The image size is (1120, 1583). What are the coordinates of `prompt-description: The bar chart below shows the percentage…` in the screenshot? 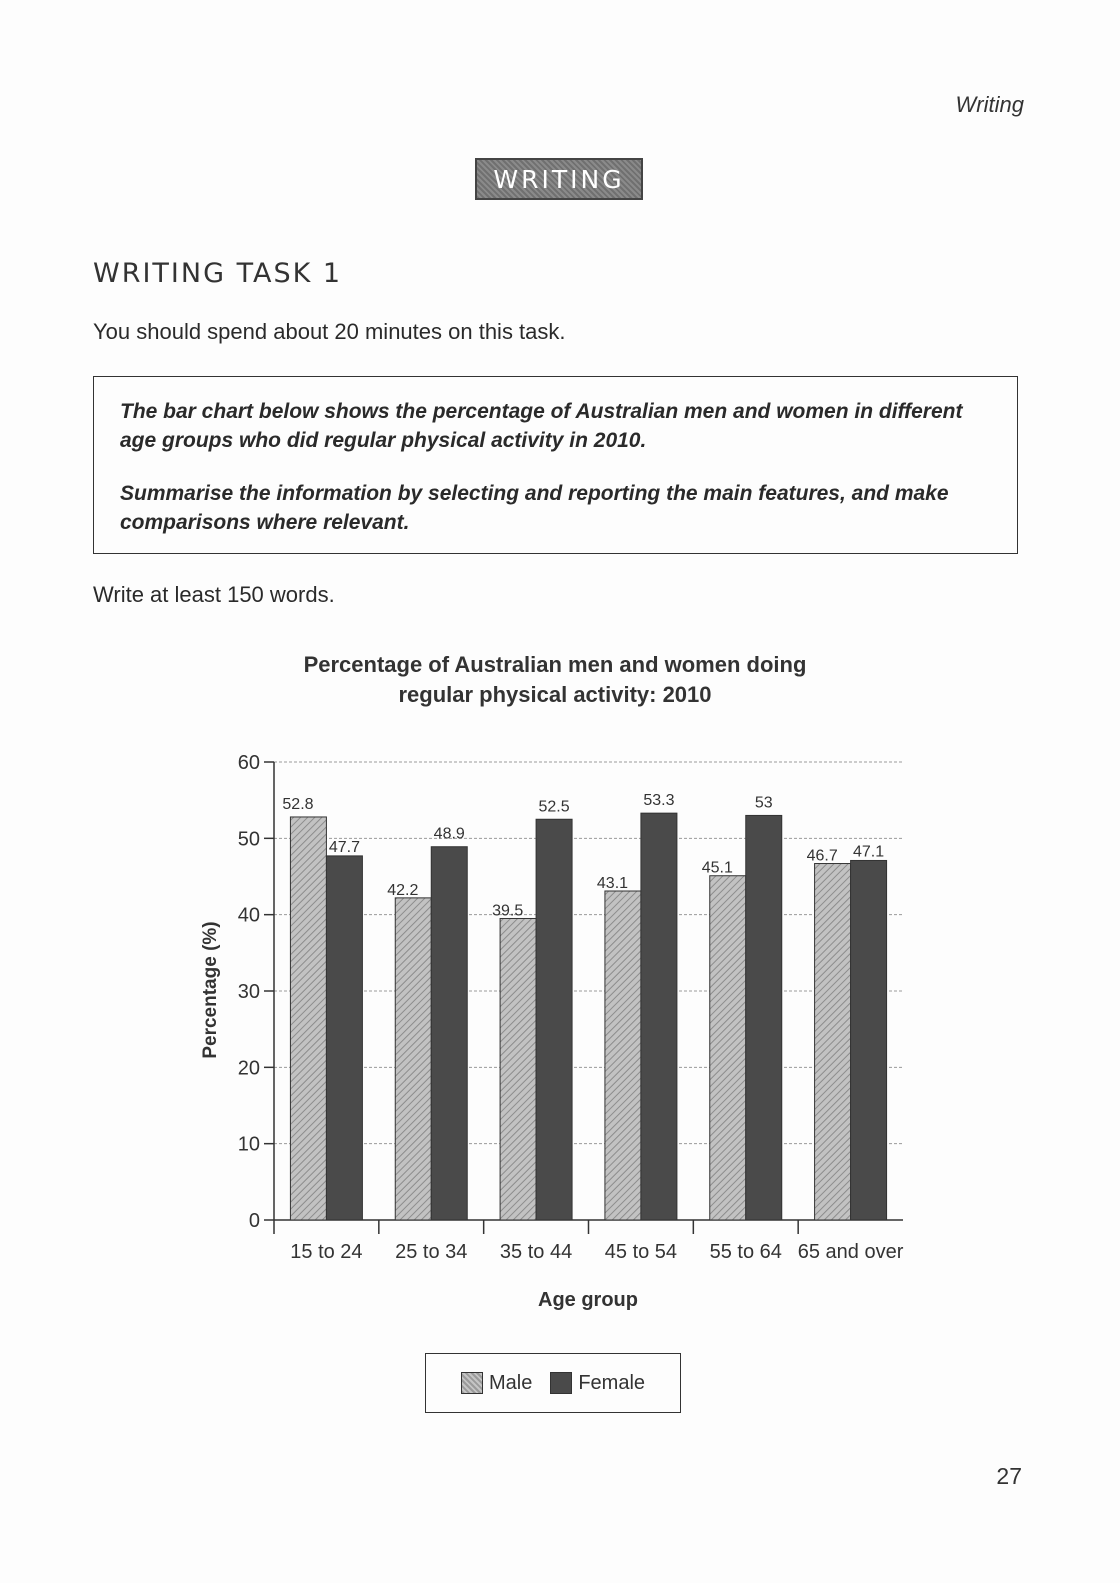 It's located at (541, 426).